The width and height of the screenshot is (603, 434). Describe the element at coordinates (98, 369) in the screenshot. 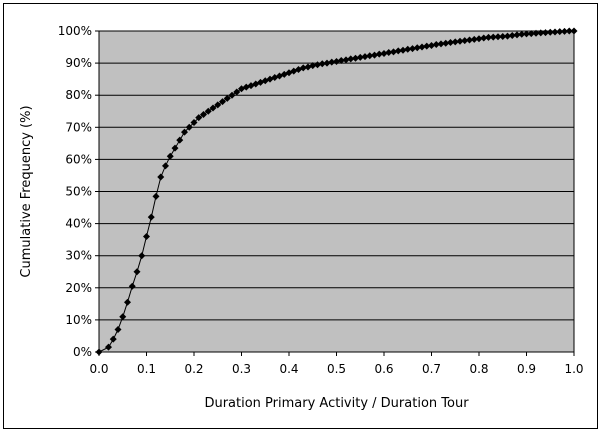

I see `x-tick-label: 0.0` at that location.